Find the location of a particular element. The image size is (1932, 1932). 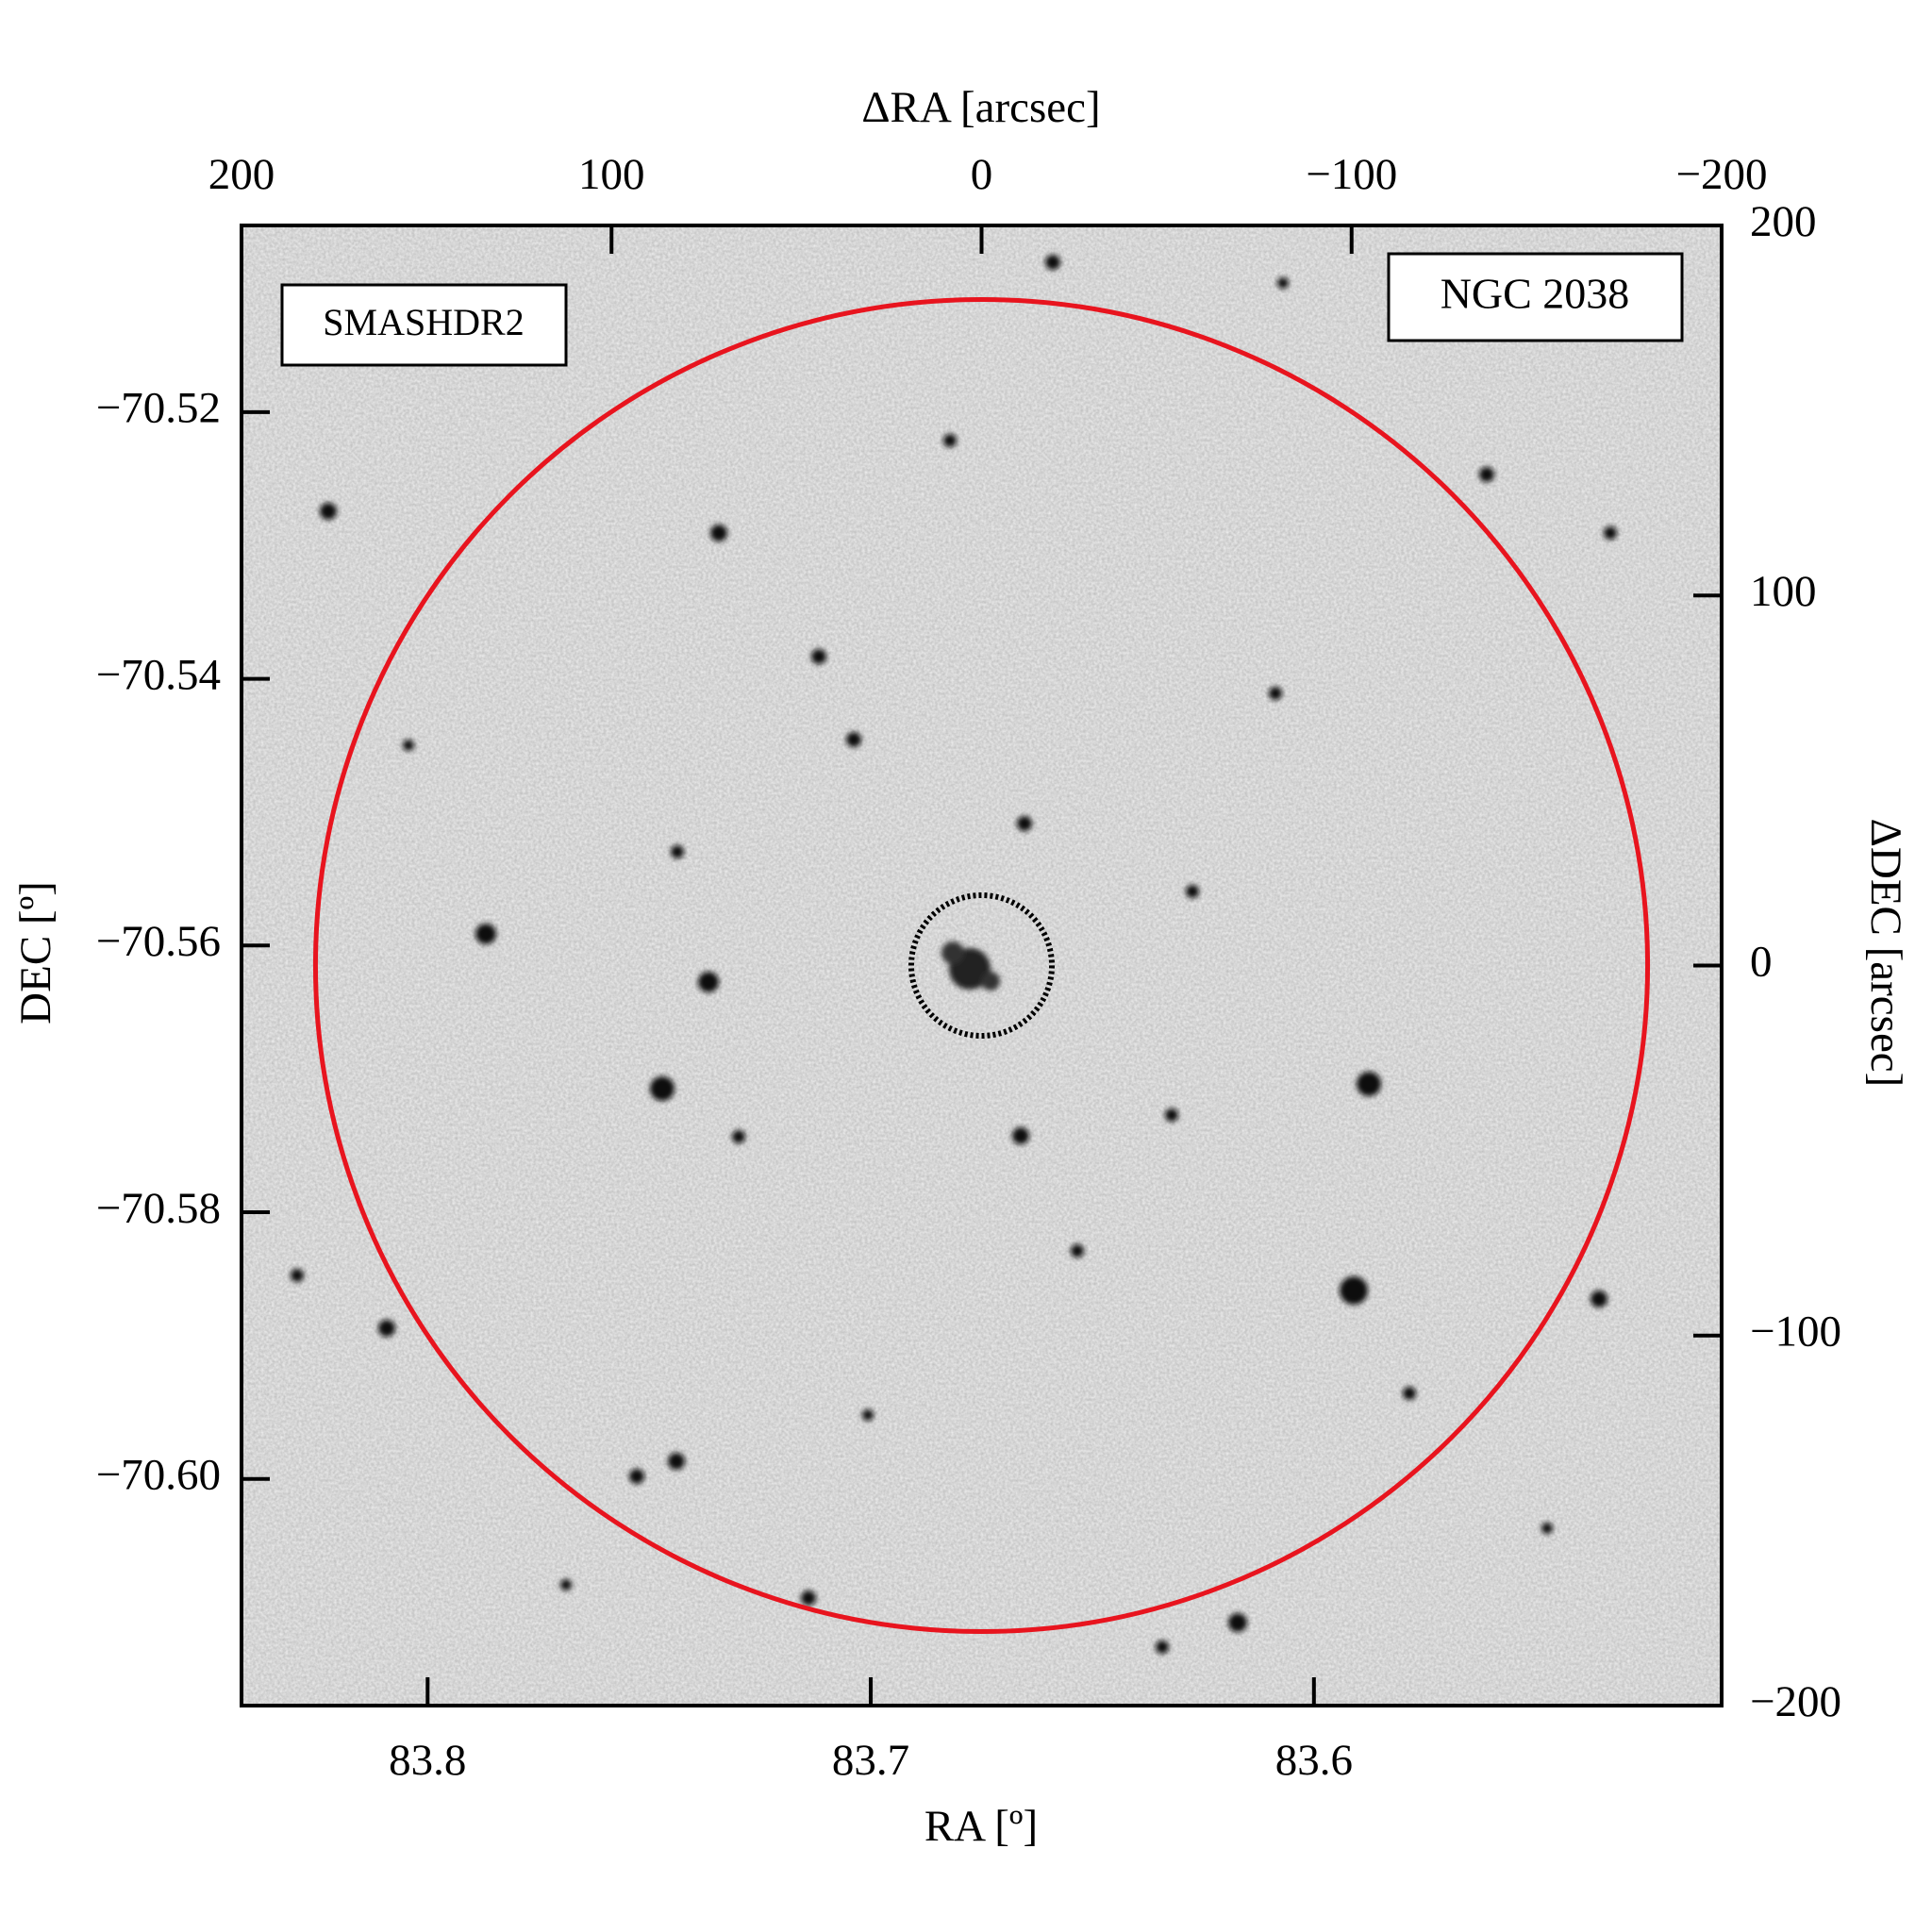

tick-label: −70.56 is located at coordinates (159, 942).